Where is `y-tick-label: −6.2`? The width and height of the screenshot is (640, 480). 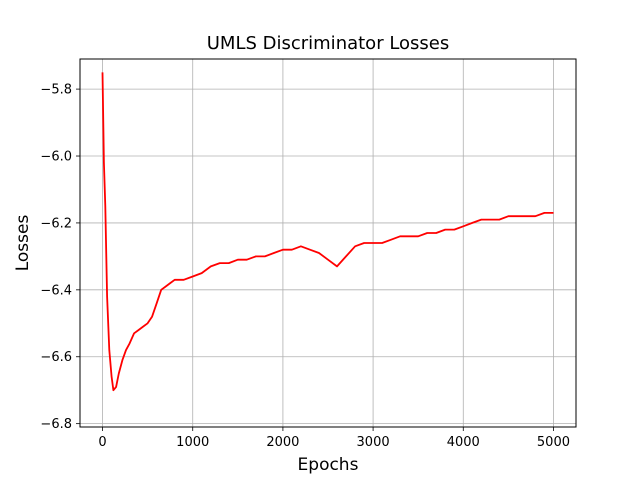
y-tick-label: −6.2 is located at coordinates (56, 223).